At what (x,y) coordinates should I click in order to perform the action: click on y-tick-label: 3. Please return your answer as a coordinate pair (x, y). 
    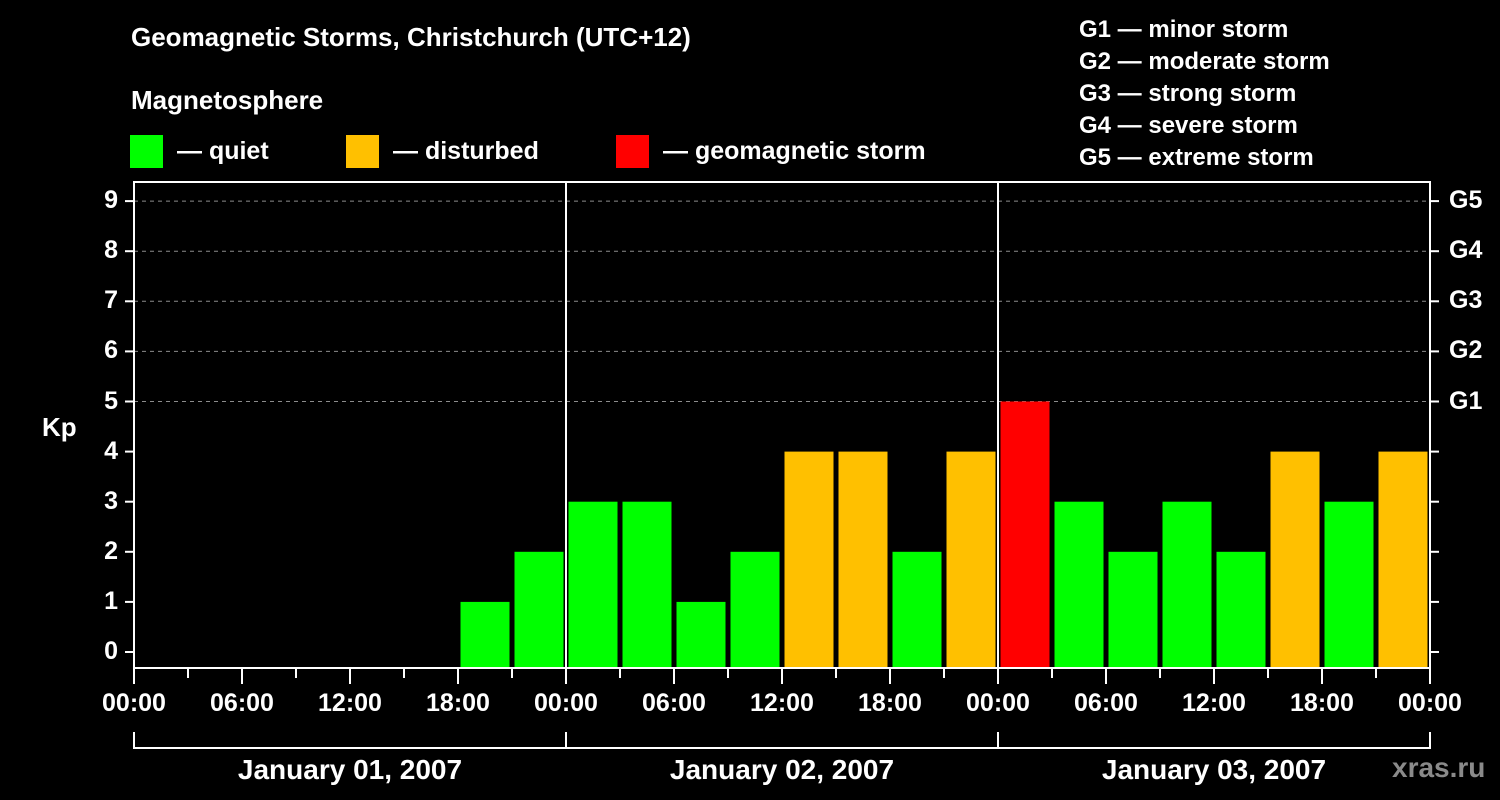
    Looking at the image, I should click on (111, 500).